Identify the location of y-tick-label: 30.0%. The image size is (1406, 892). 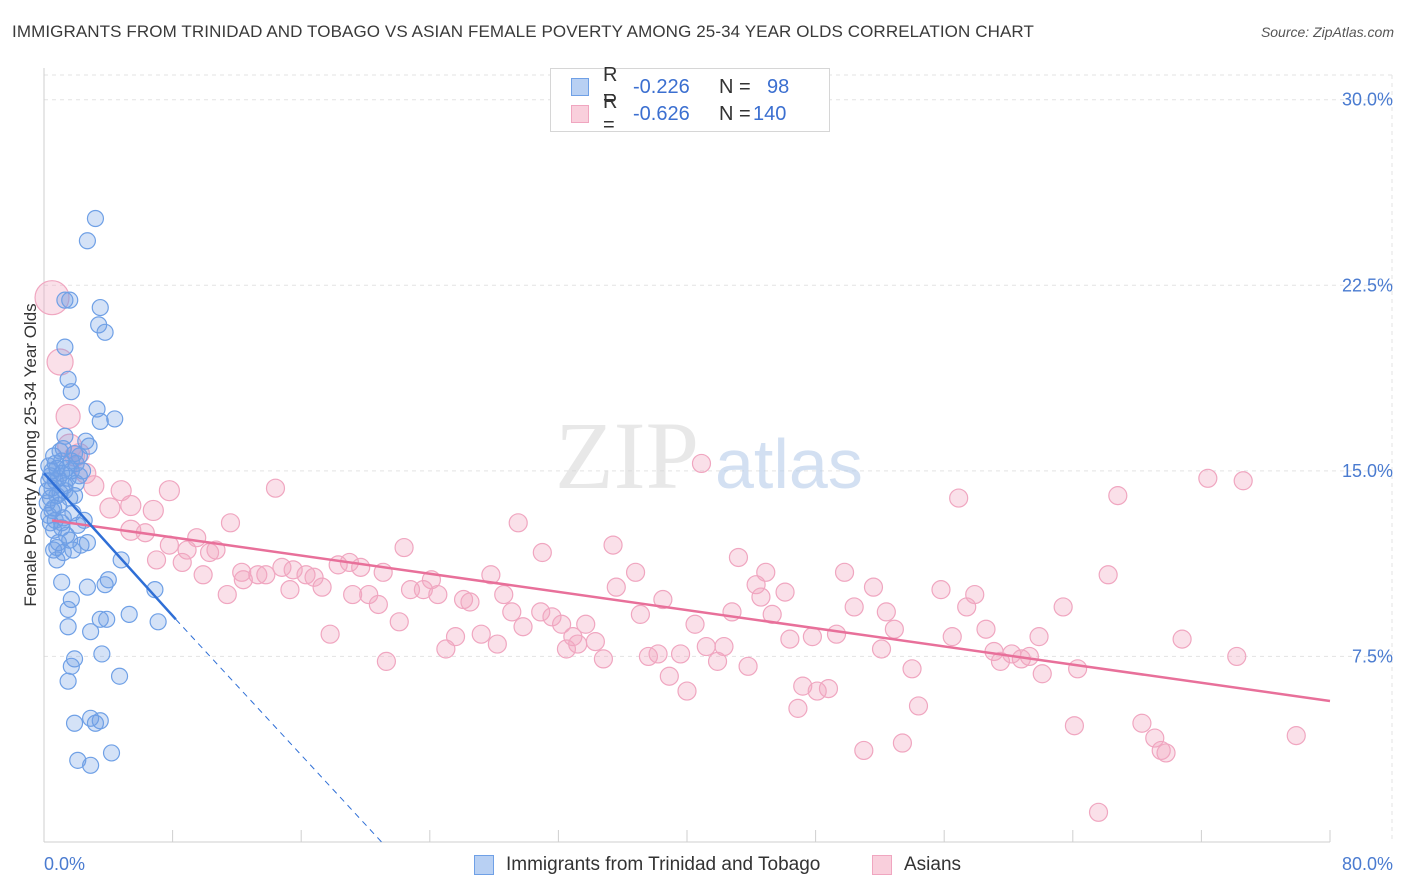
(1367, 100).